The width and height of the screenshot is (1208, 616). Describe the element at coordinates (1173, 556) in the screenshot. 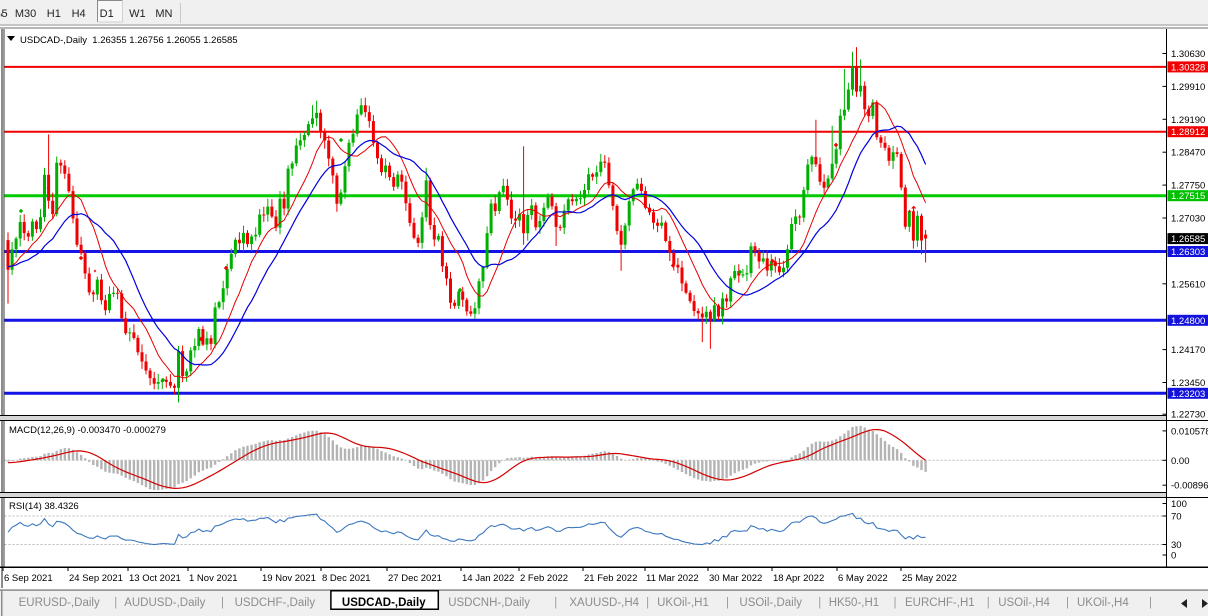

I see `svg-text: 0` at that location.